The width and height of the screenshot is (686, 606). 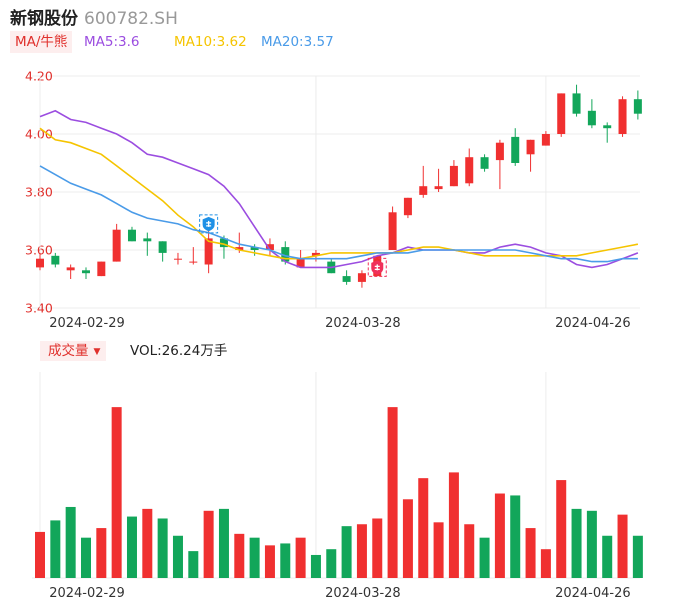 What do you see at coordinates (593, 323) in the screenshot?
I see `price-date-label: 2024-04-26` at bounding box center [593, 323].